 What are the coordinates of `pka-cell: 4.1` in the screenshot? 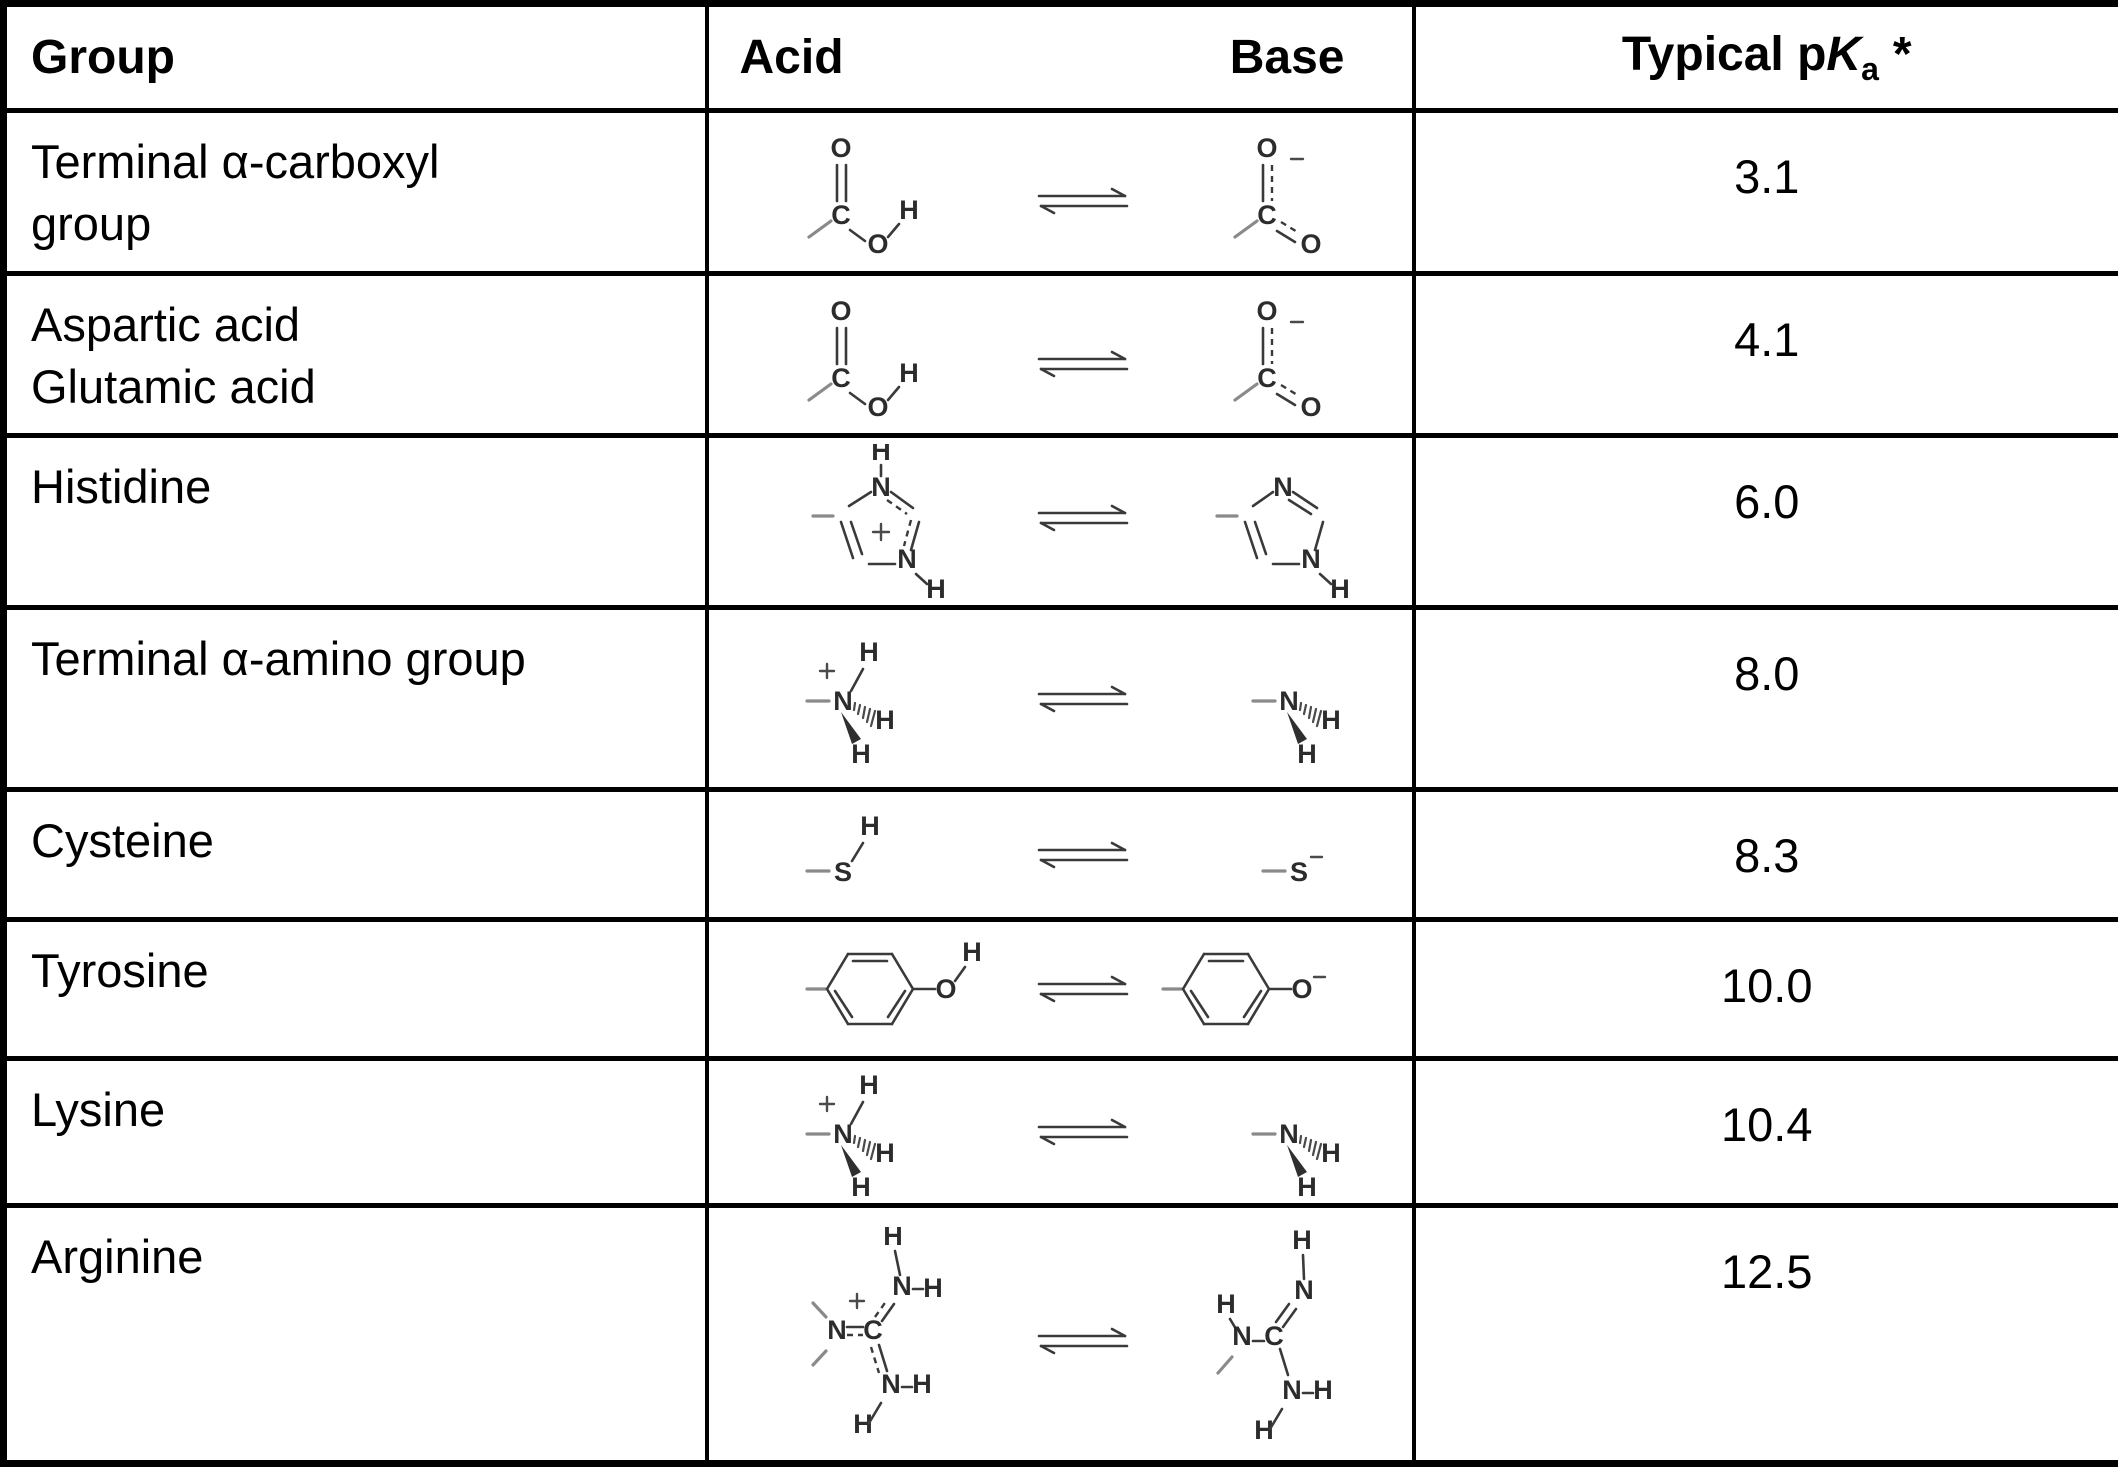 It's located at (1766, 355).